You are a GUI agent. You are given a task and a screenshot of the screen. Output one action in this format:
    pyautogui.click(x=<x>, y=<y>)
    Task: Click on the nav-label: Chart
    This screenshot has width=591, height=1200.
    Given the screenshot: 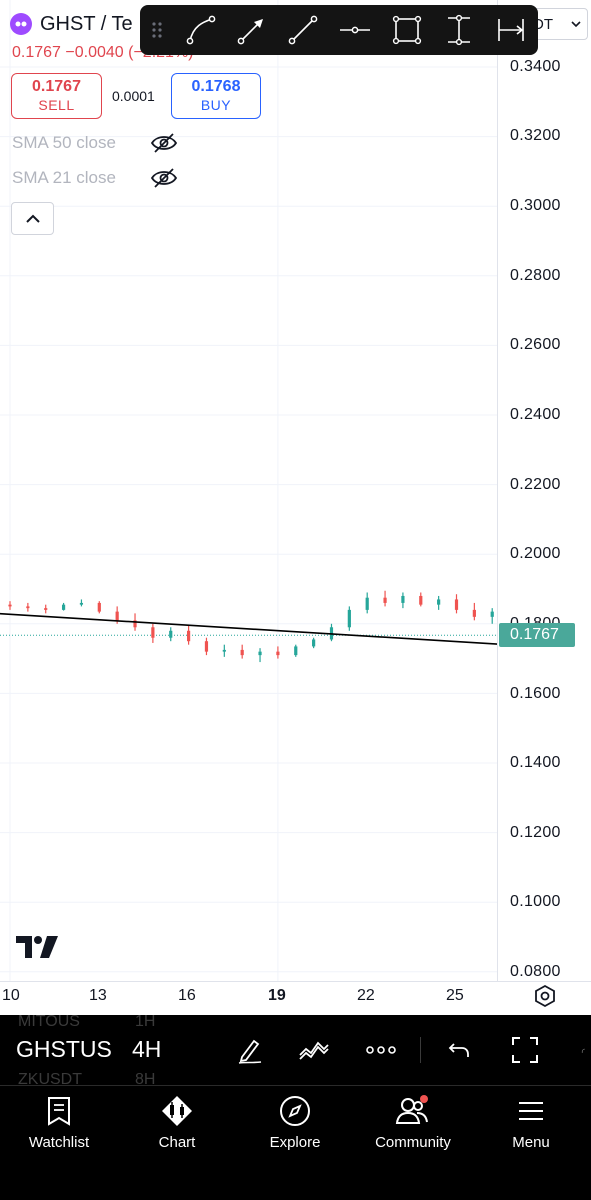 What is the action you would take?
    pyautogui.click(x=177, y=1142)
    